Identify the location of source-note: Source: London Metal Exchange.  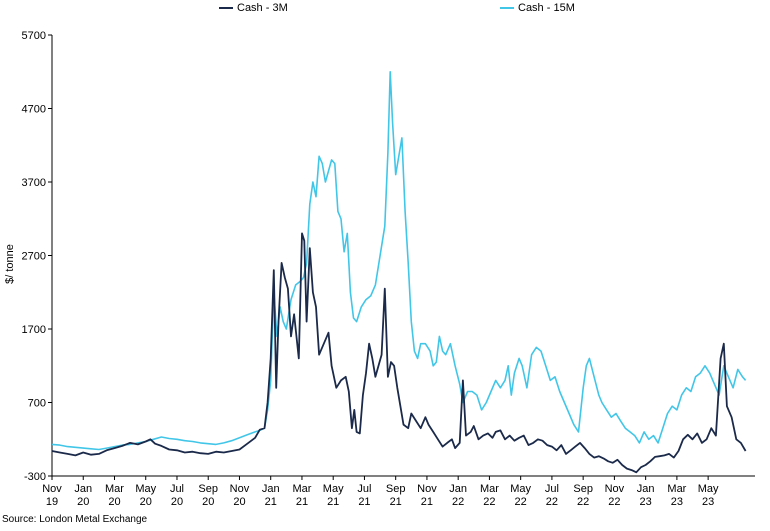
(75, 519).